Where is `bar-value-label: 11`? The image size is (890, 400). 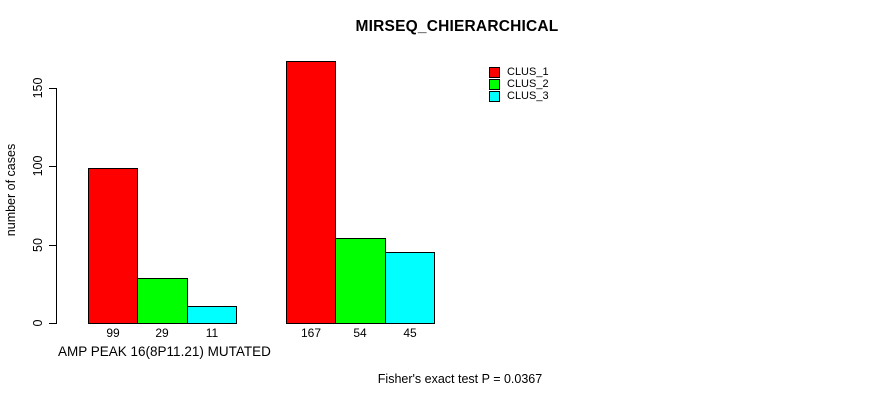
bar-value-label: 11 is located at coordinates (212, 333).